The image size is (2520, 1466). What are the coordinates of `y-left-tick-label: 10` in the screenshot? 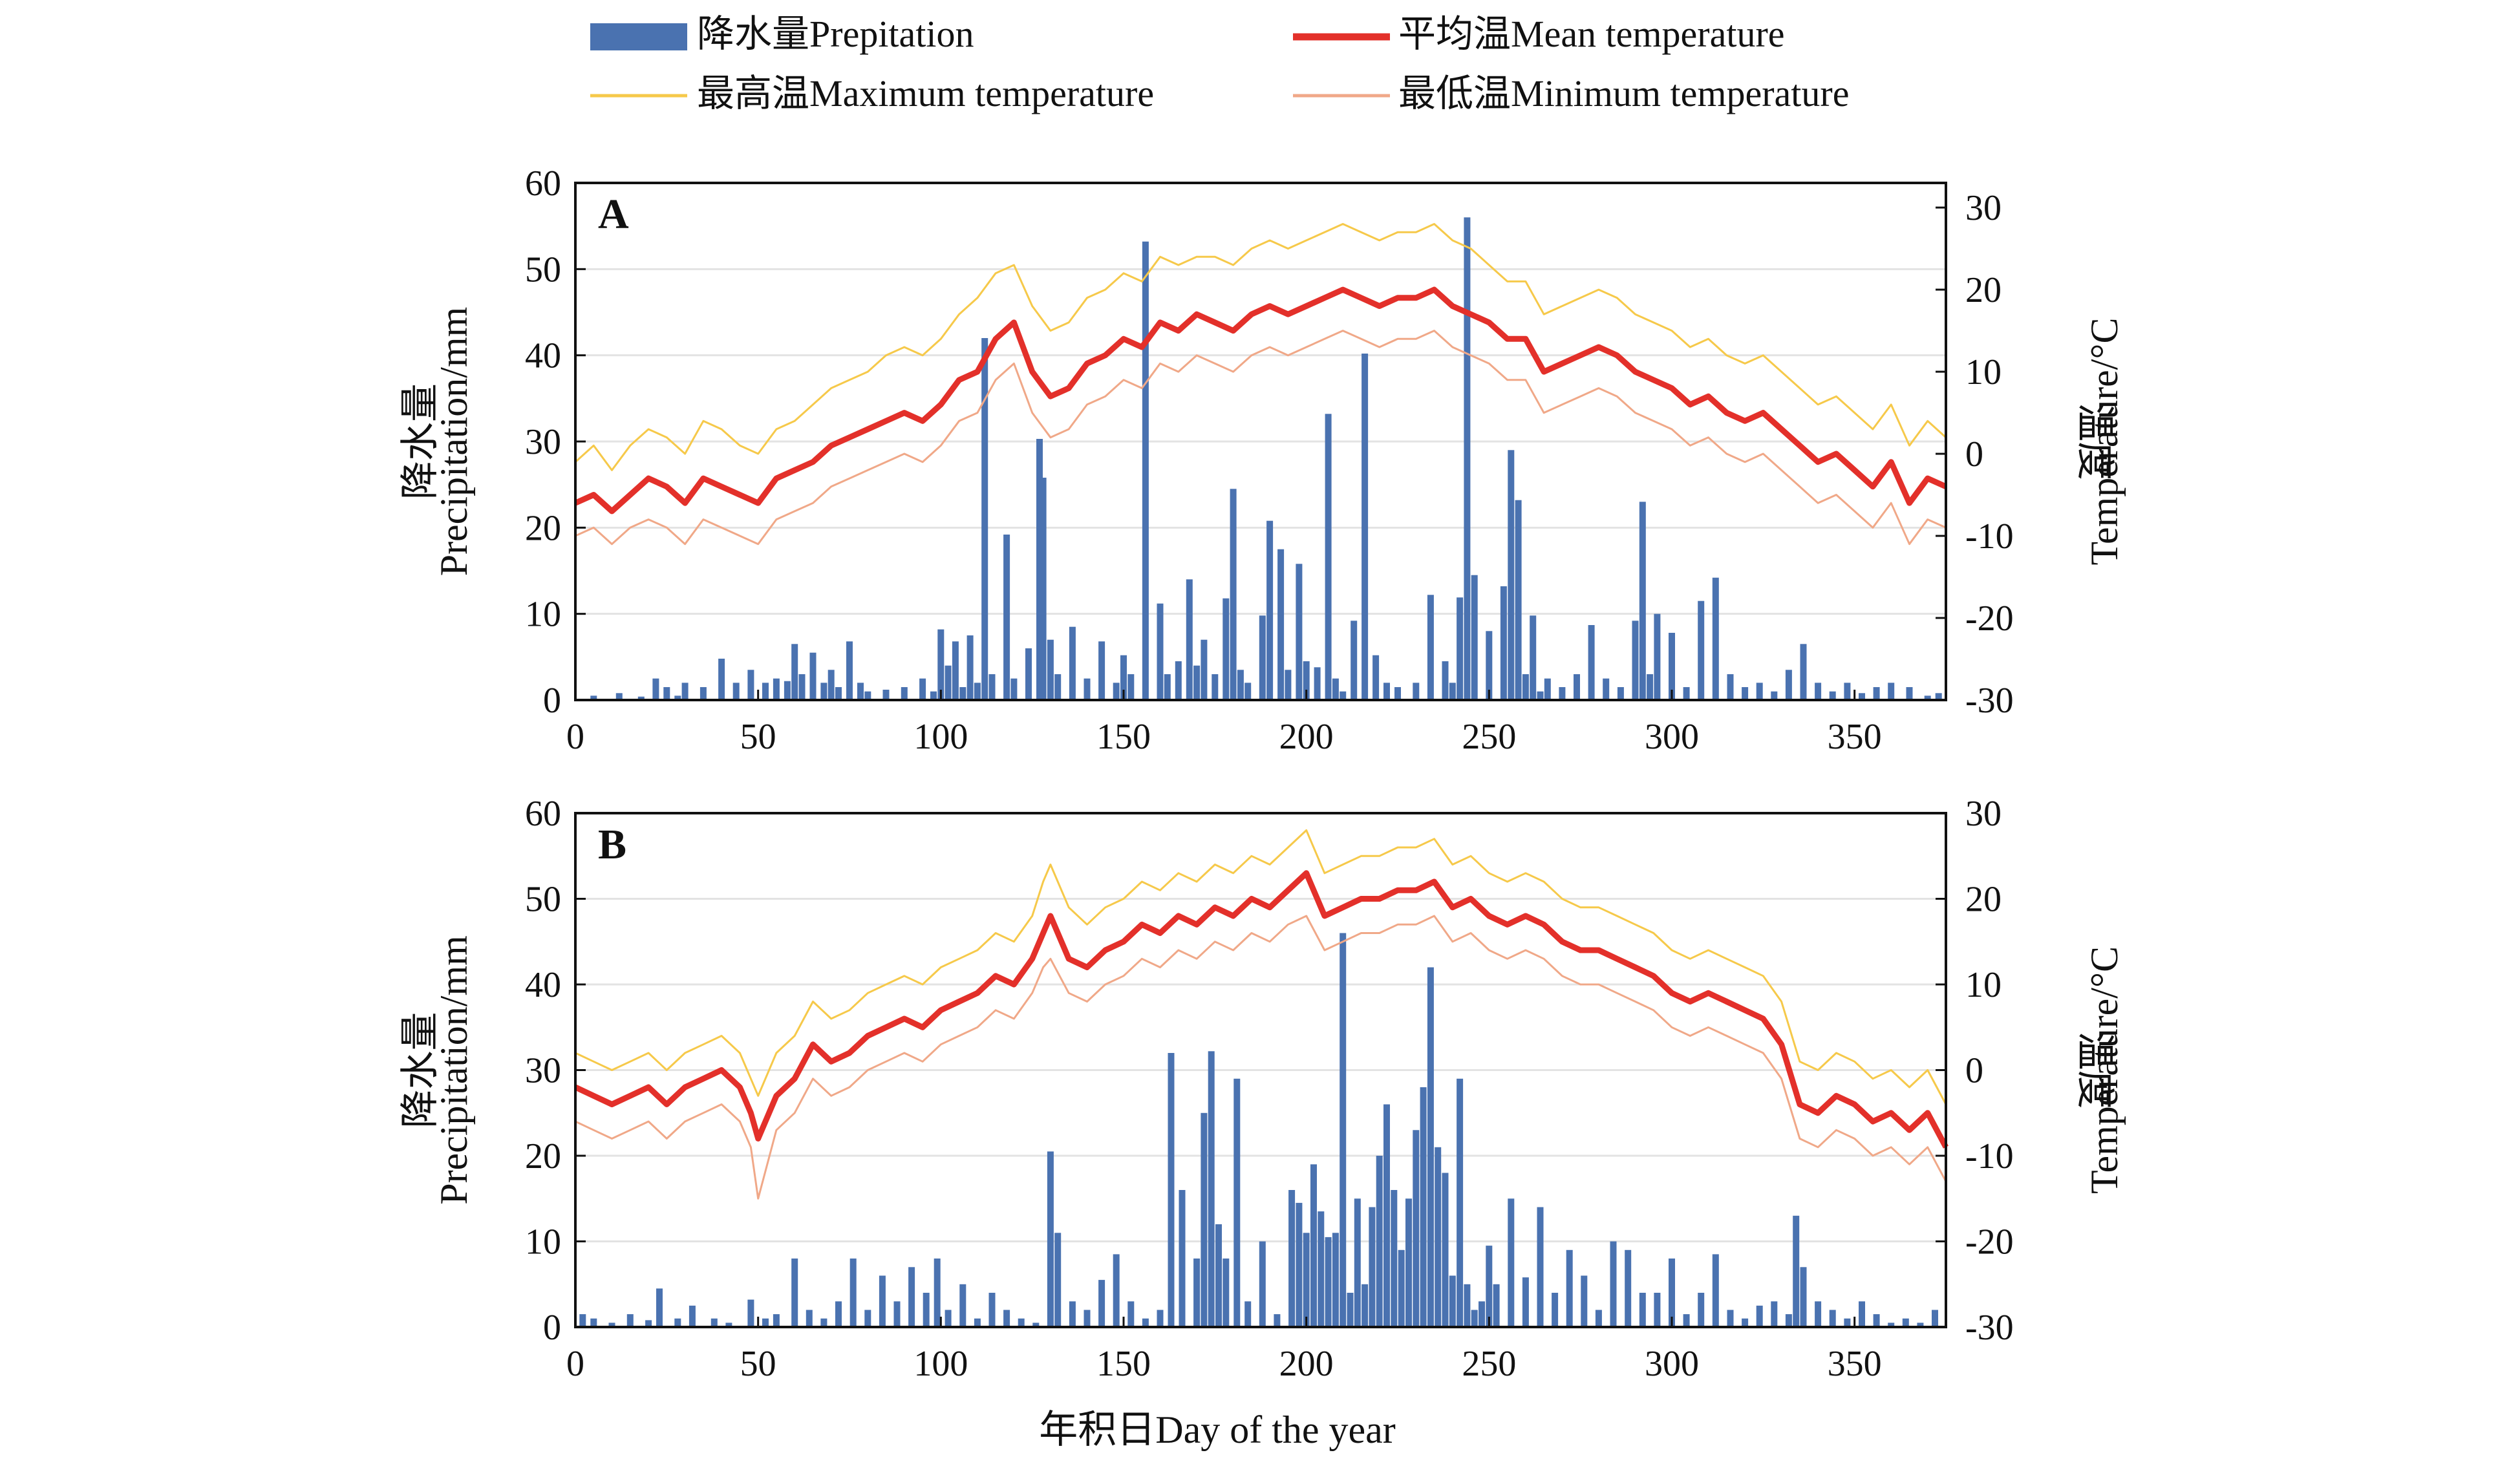 It's located at (543, 615).